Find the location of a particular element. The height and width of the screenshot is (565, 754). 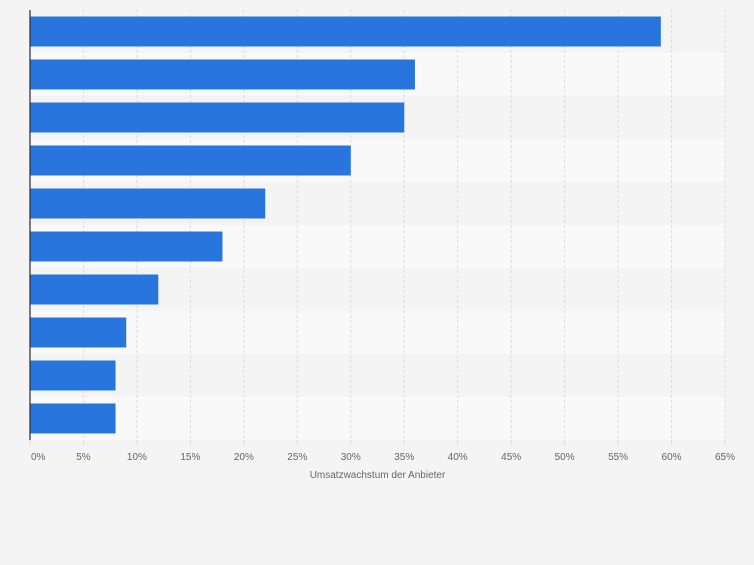

tick-label: 60% is located at coordinates (672, 457).